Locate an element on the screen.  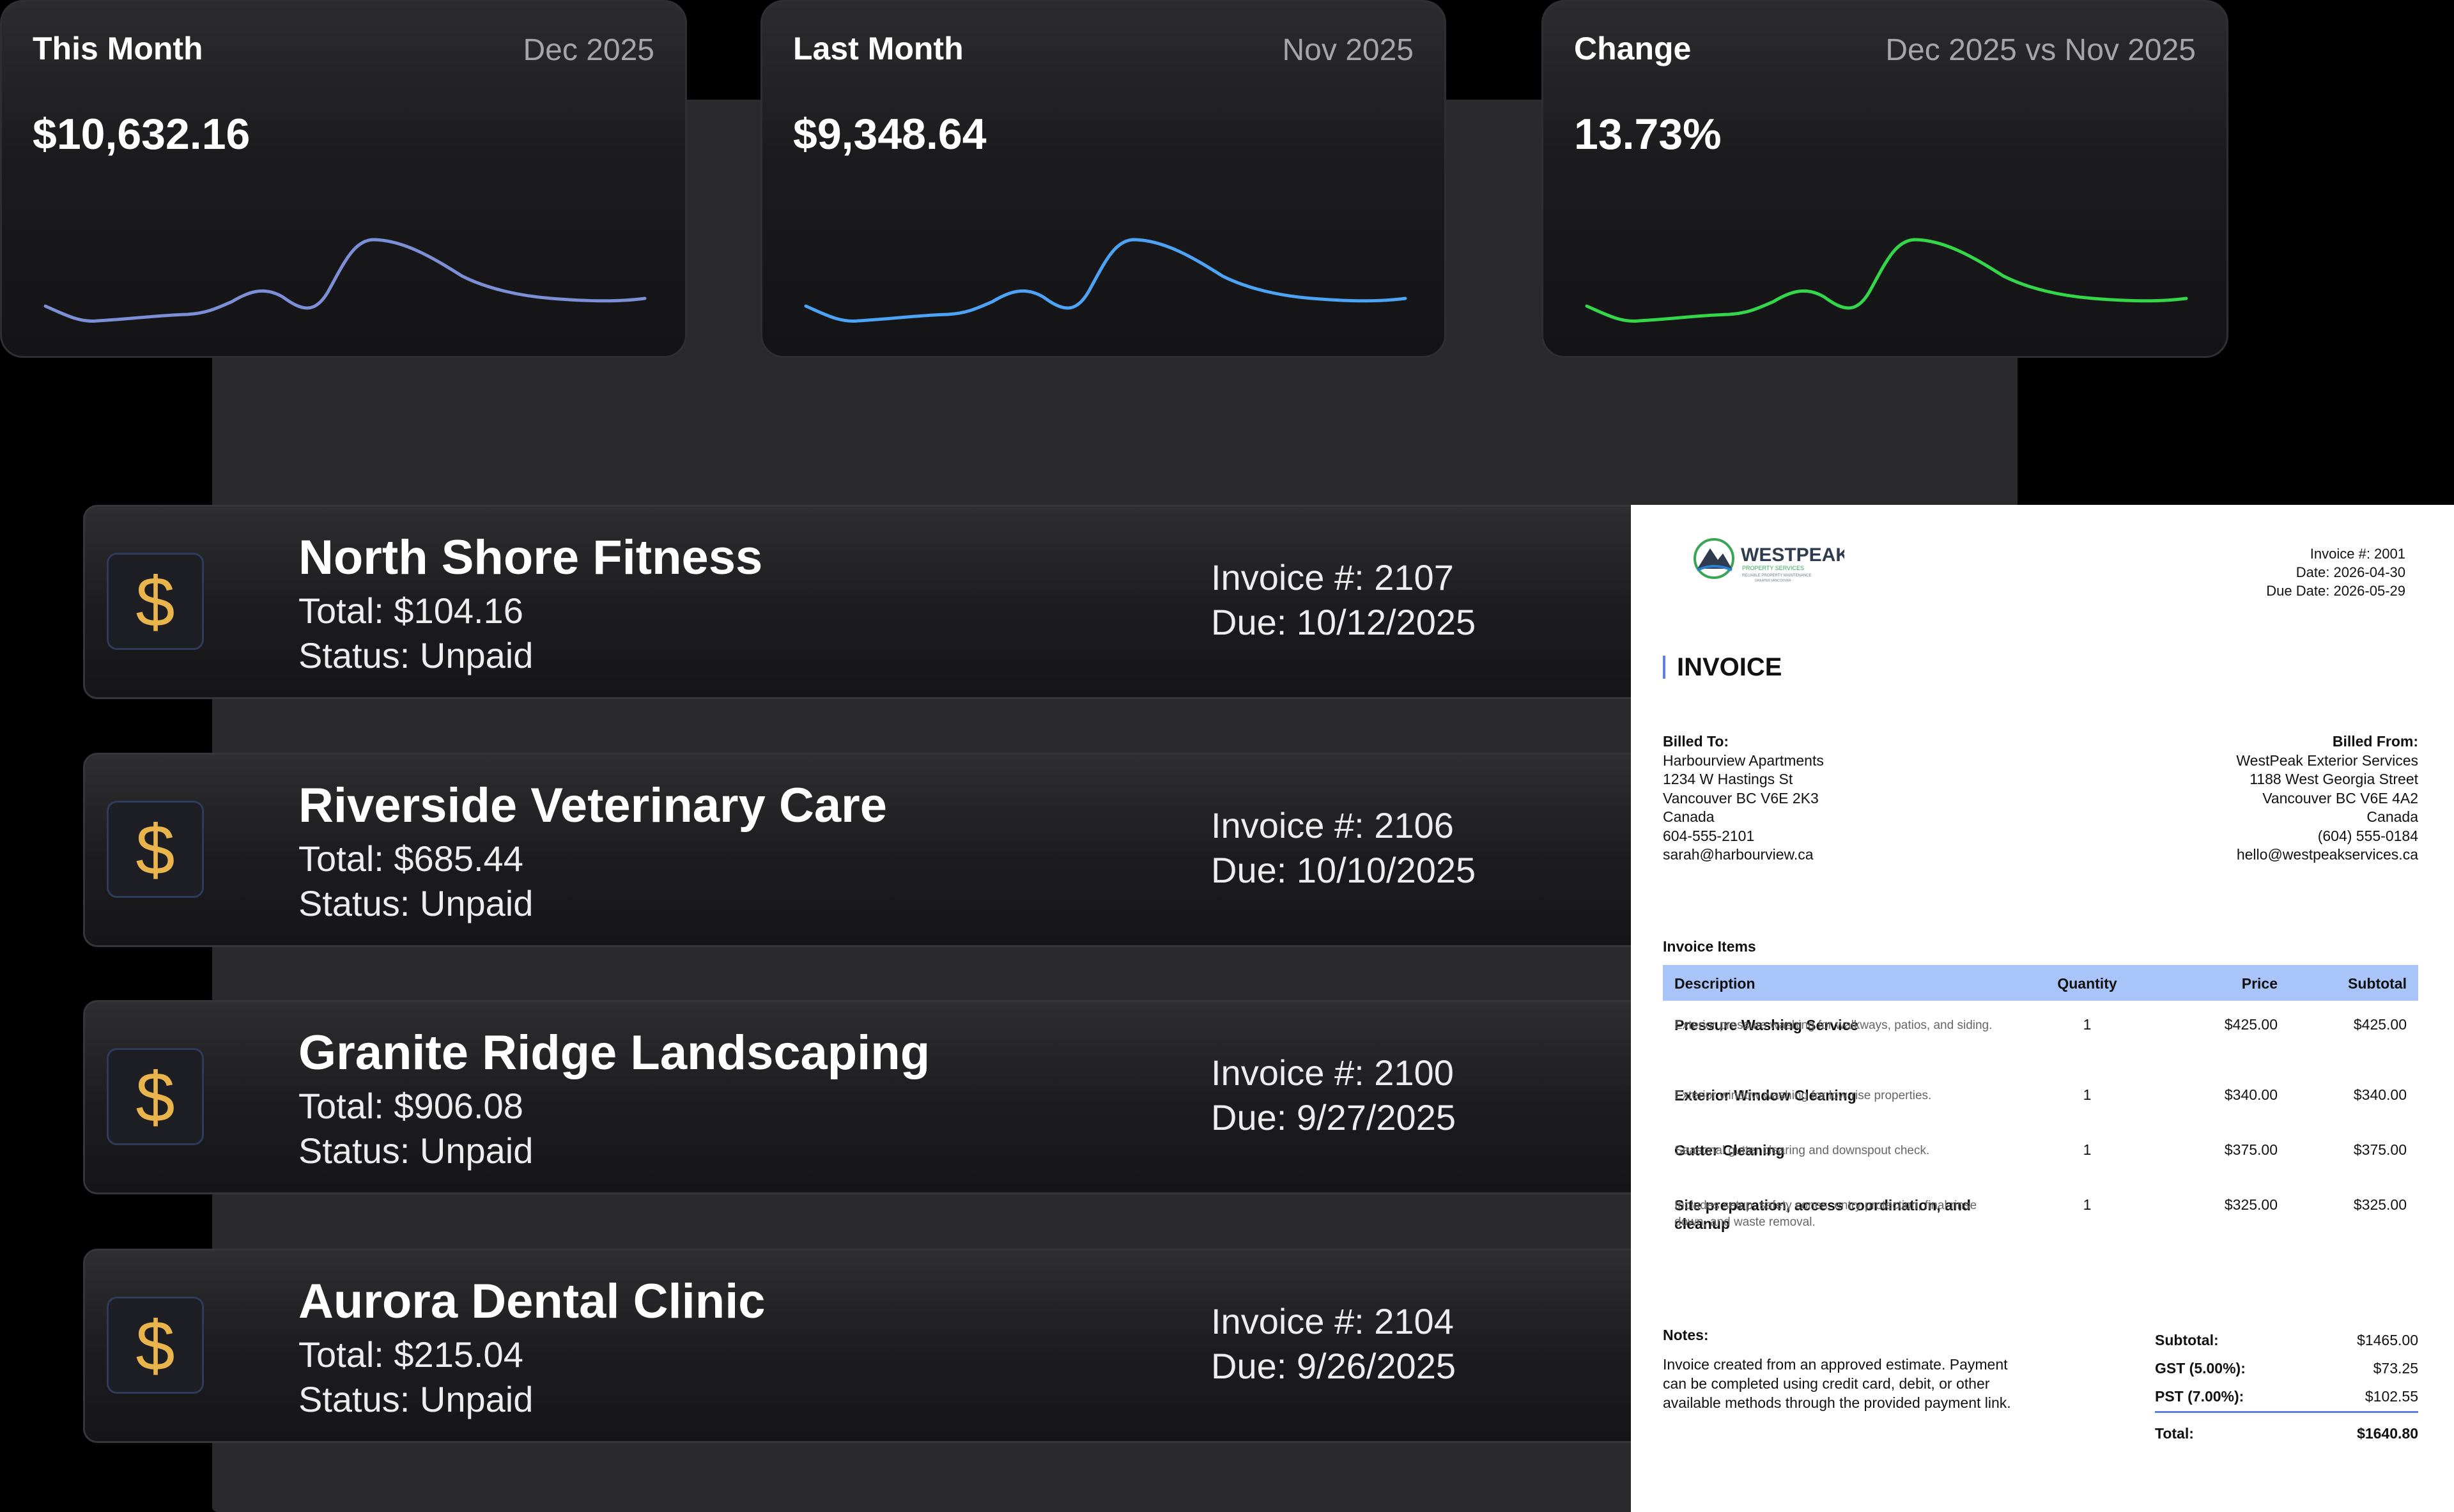
totals-label: Subtotal: is located at coordinates (2187, 1340).